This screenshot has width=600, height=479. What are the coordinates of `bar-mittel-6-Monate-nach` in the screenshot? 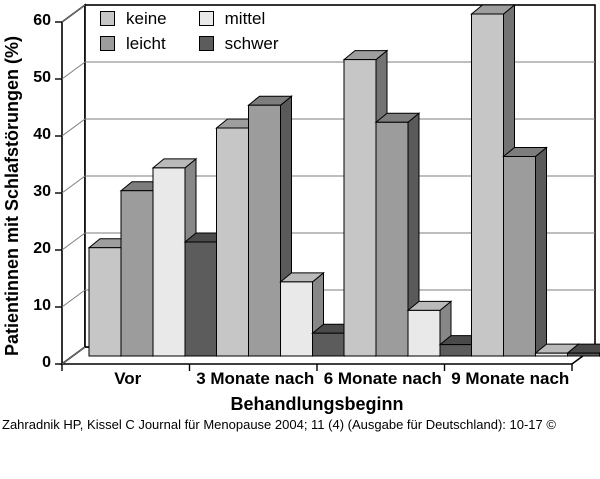 It's located at (429, 329).